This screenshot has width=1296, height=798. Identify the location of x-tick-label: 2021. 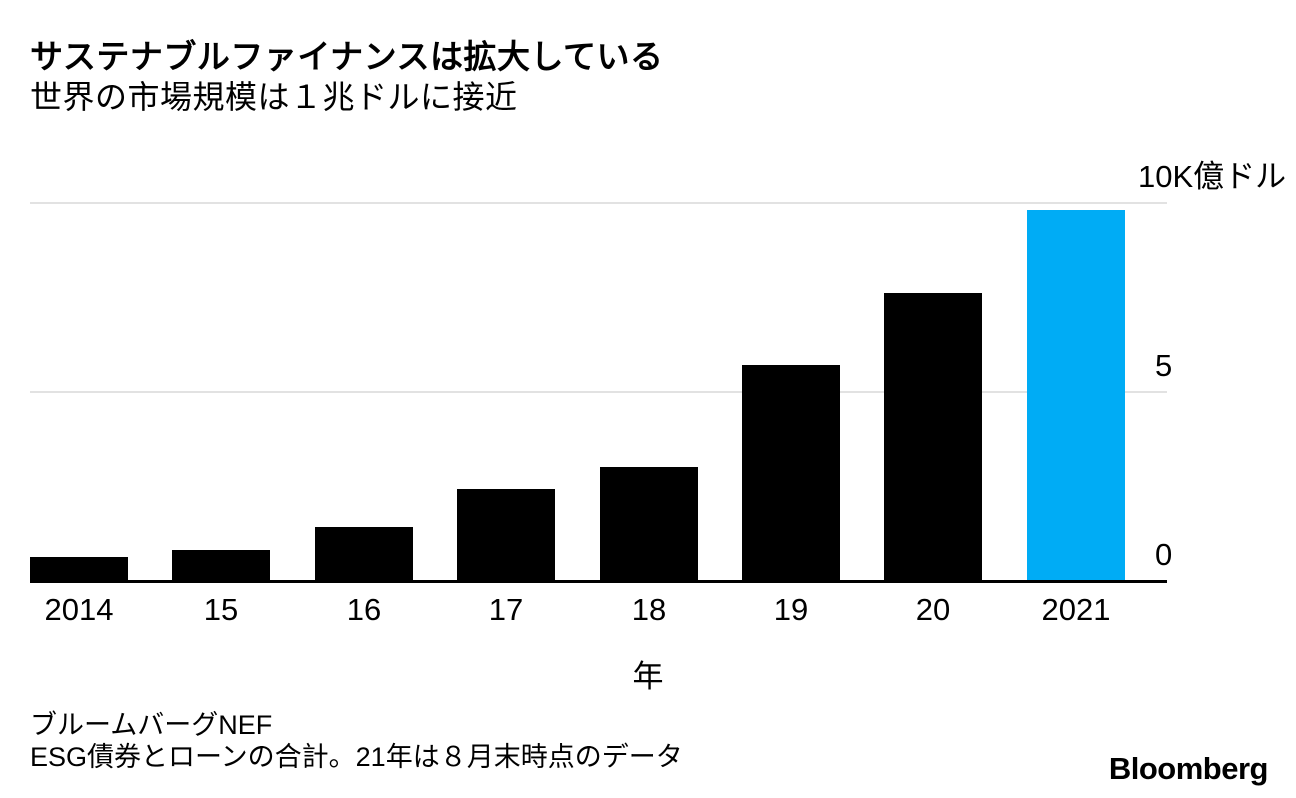
(1076, 609).